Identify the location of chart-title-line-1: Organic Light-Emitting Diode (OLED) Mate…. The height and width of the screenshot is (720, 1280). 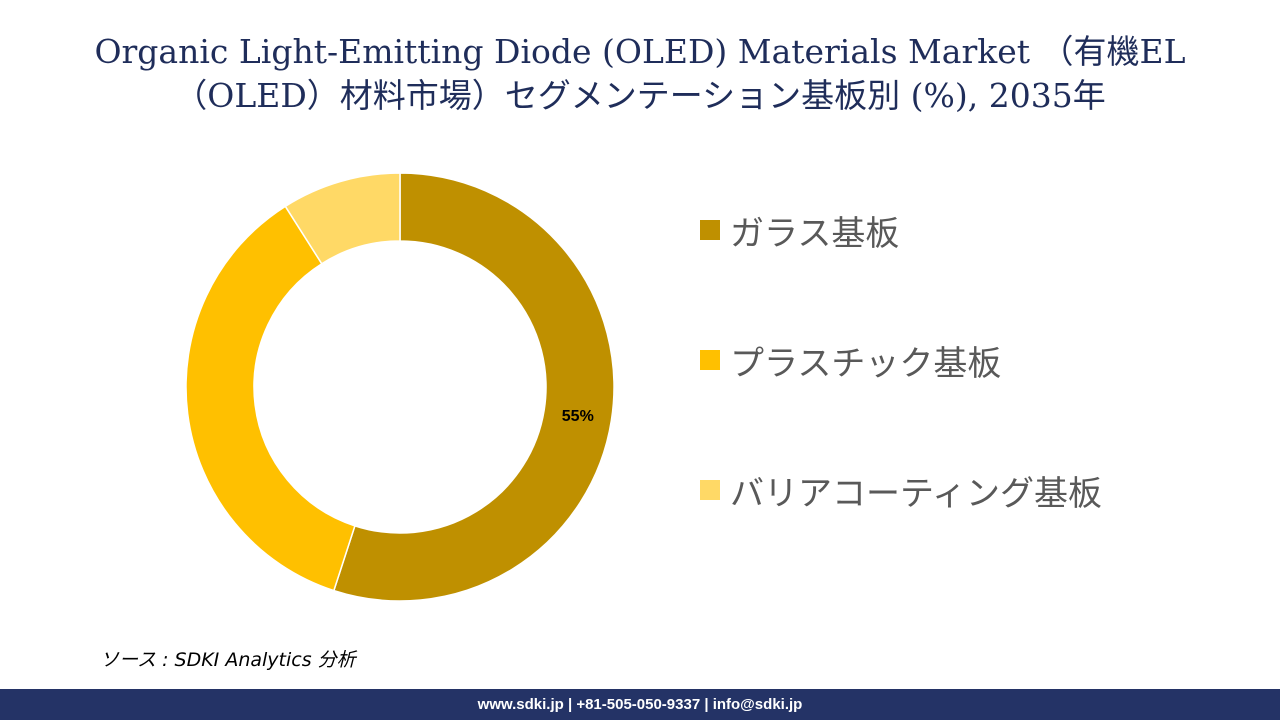
(640, 51).